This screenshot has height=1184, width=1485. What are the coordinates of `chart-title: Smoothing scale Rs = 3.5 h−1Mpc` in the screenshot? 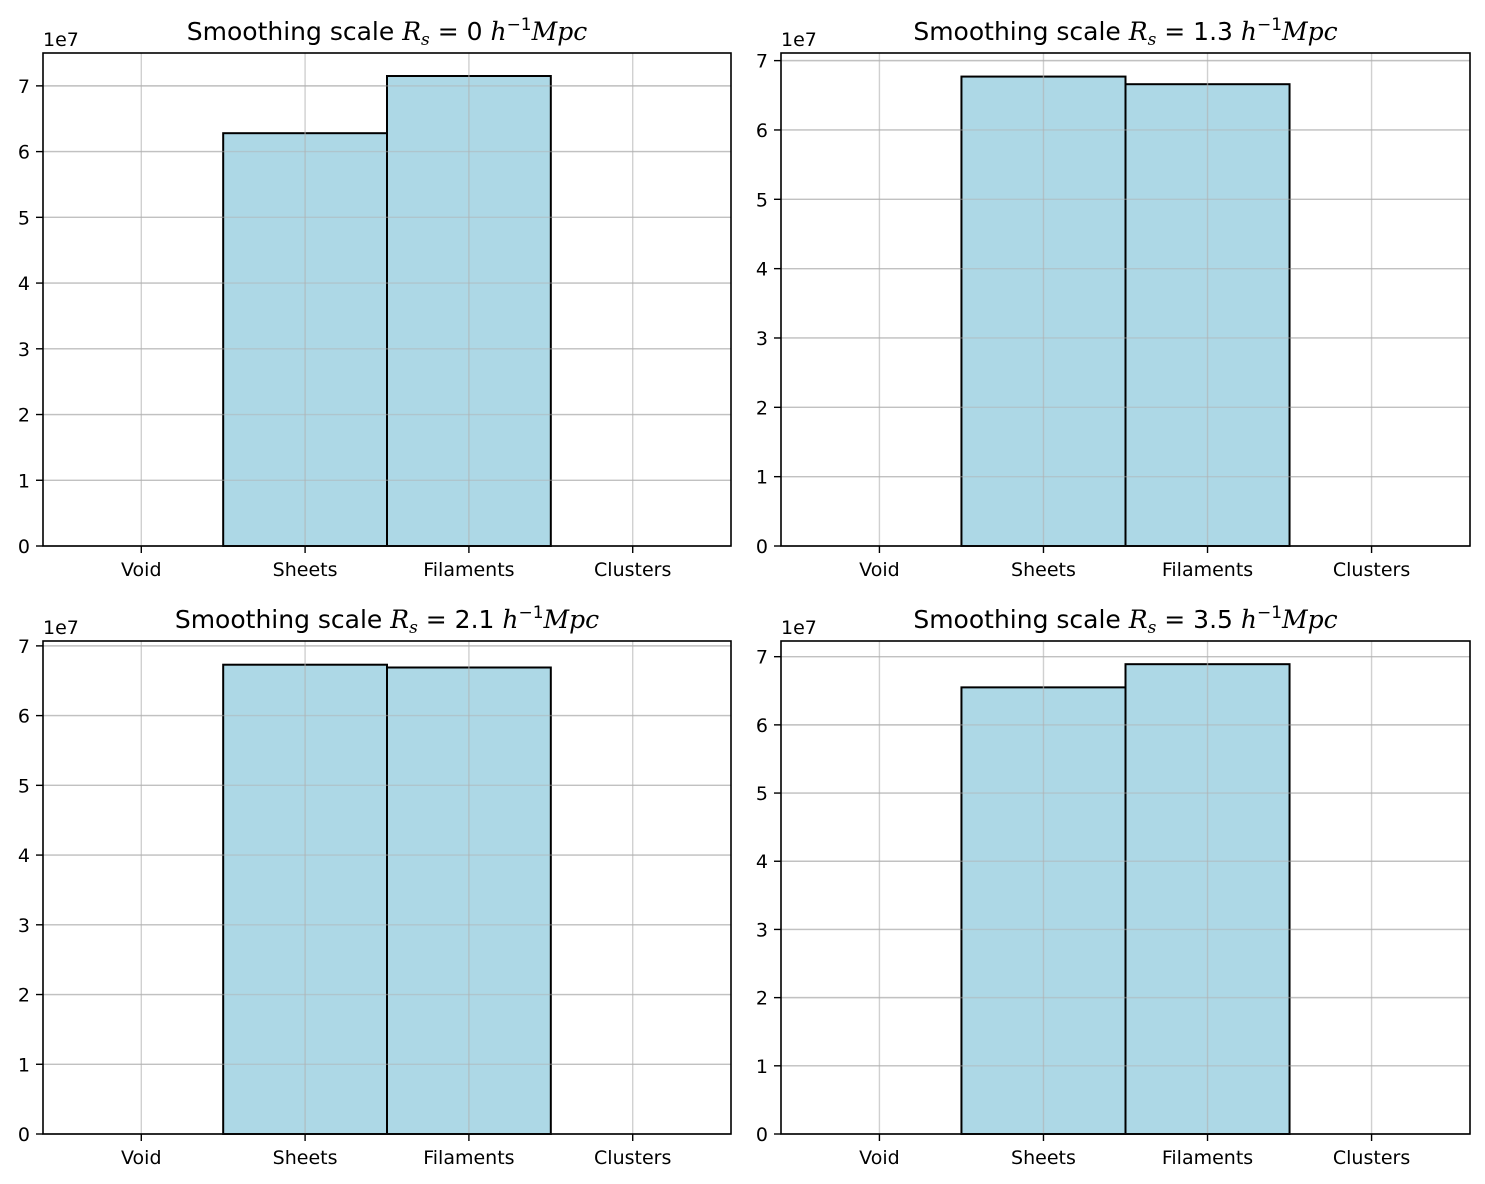 It's located at (1125, 620).